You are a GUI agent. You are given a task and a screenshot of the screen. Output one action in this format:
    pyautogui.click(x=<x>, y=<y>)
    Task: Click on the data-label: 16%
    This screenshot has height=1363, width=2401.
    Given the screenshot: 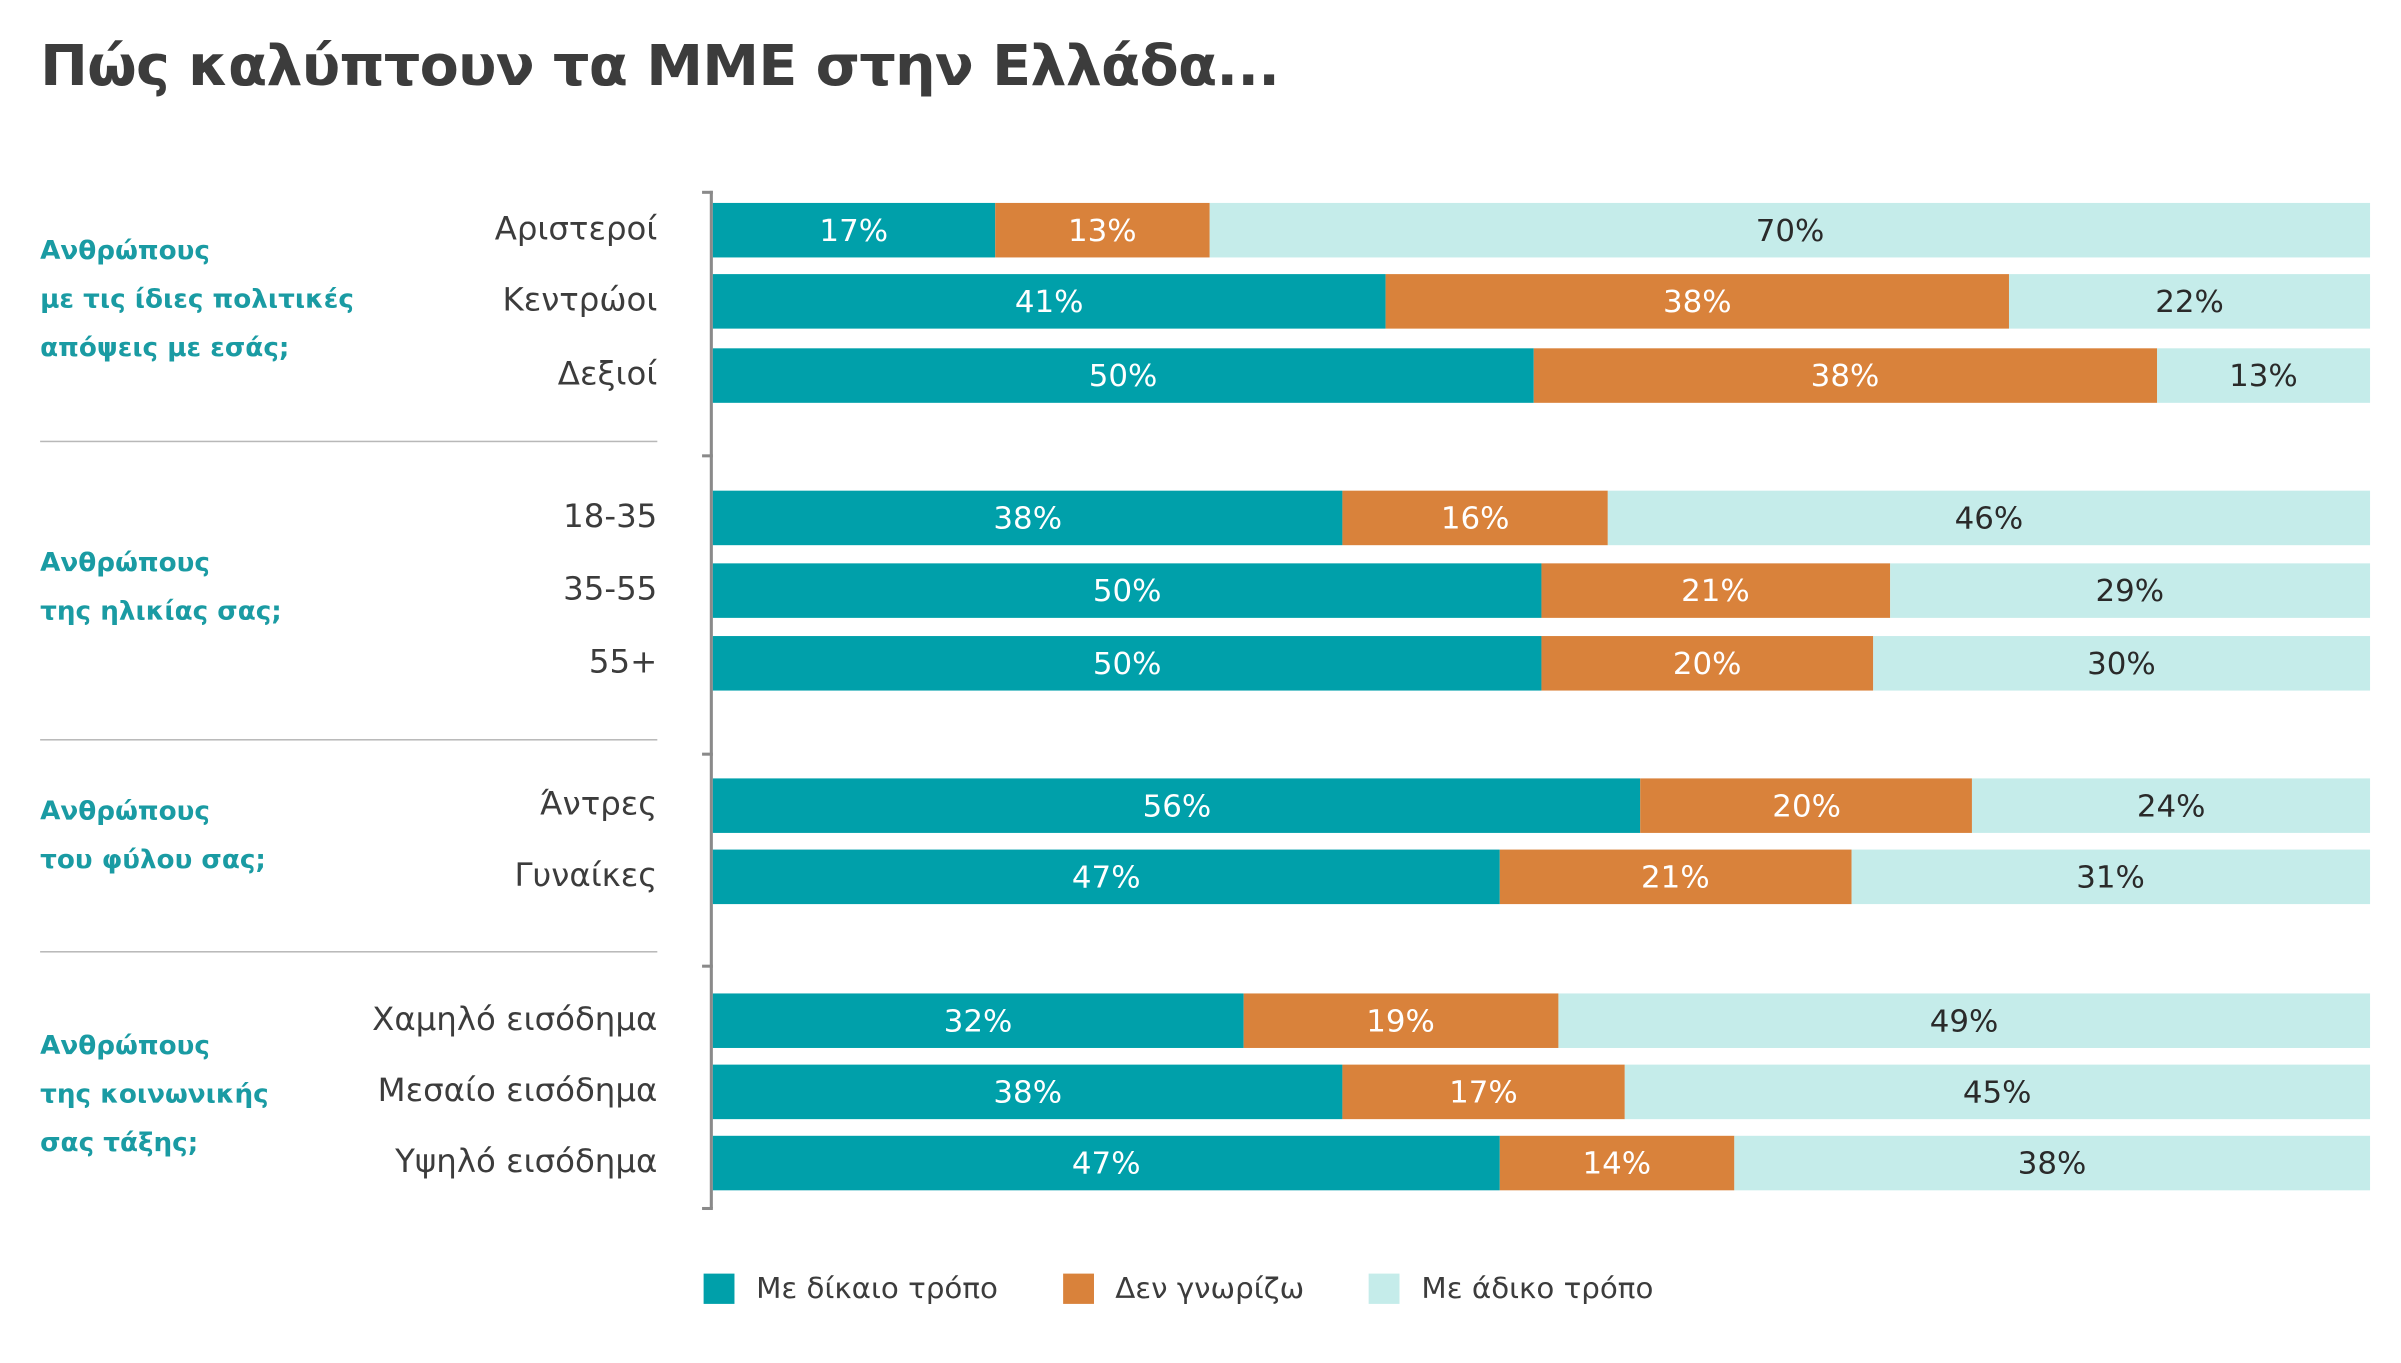 What is the action you would take?
    pyautogui.click(x=1475, y=518)
    